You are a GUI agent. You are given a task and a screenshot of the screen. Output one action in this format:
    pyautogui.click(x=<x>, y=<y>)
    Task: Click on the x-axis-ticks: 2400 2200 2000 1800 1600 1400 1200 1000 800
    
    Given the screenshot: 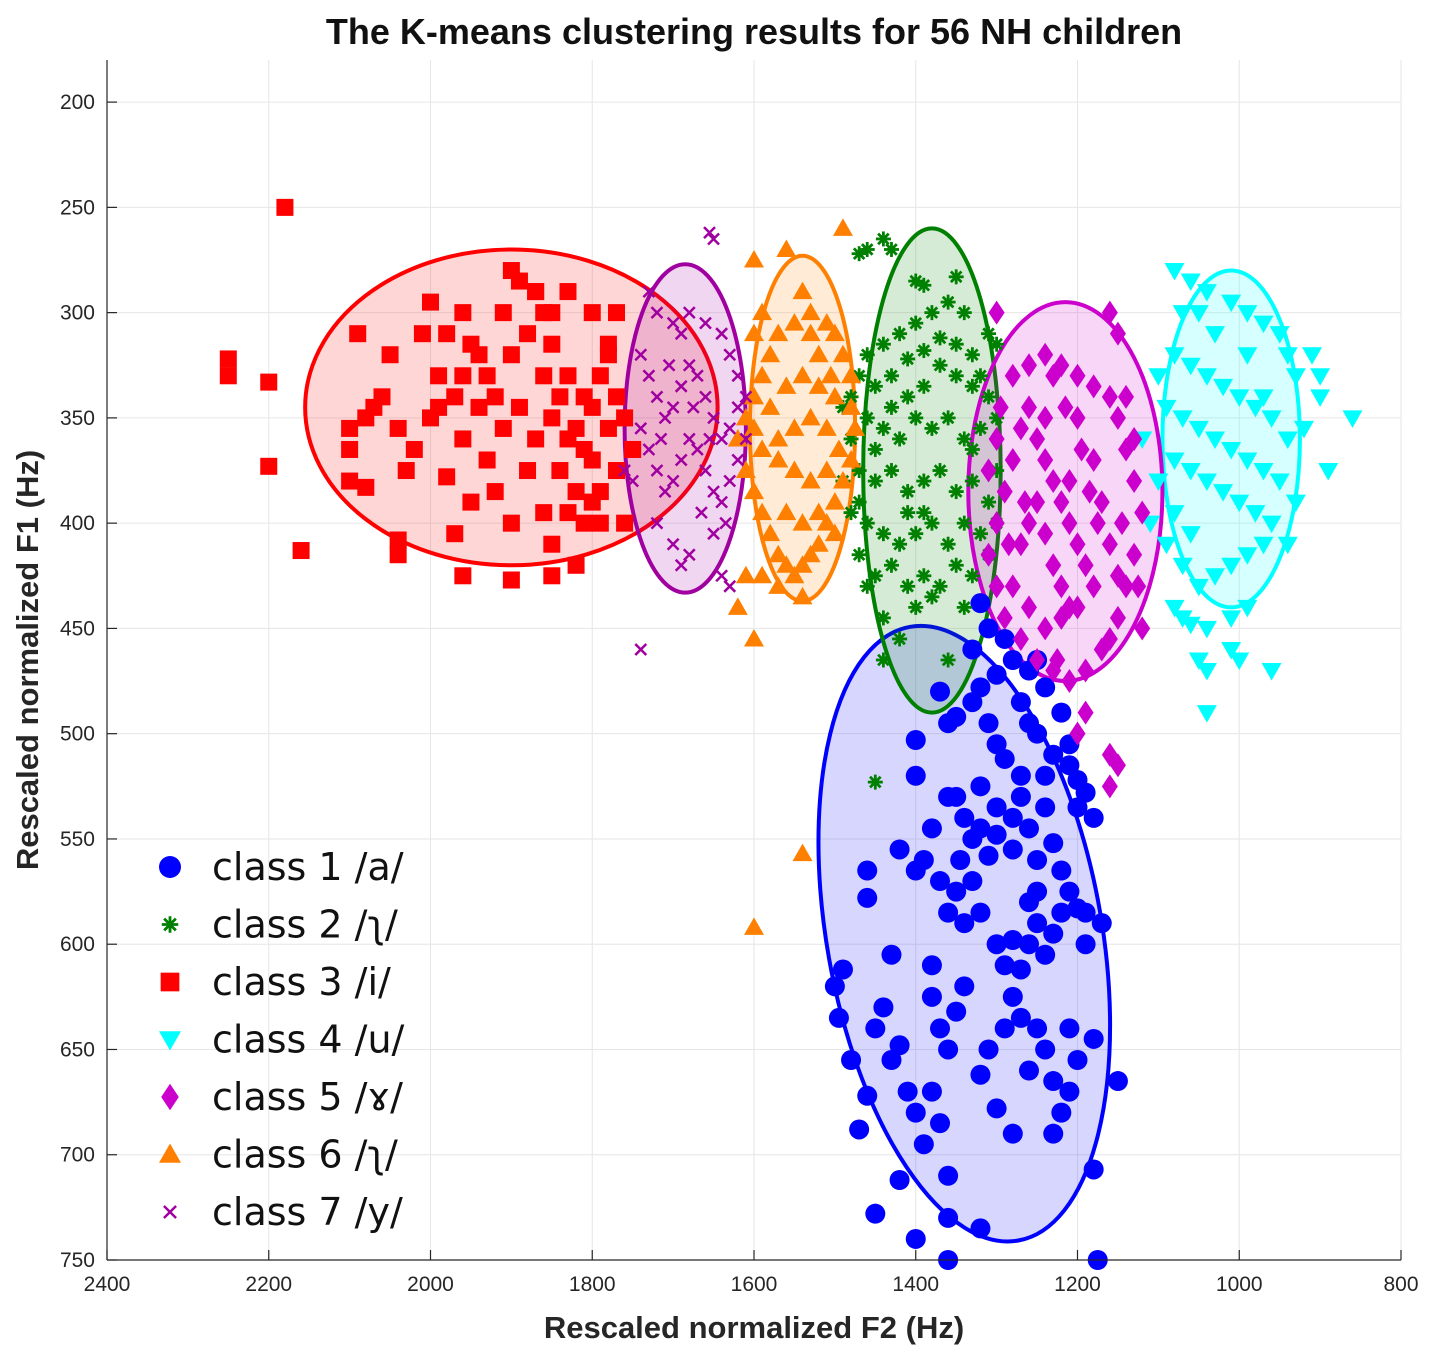 What is the action you would take?
    pyautogui.click(x=751, y=1273)
    